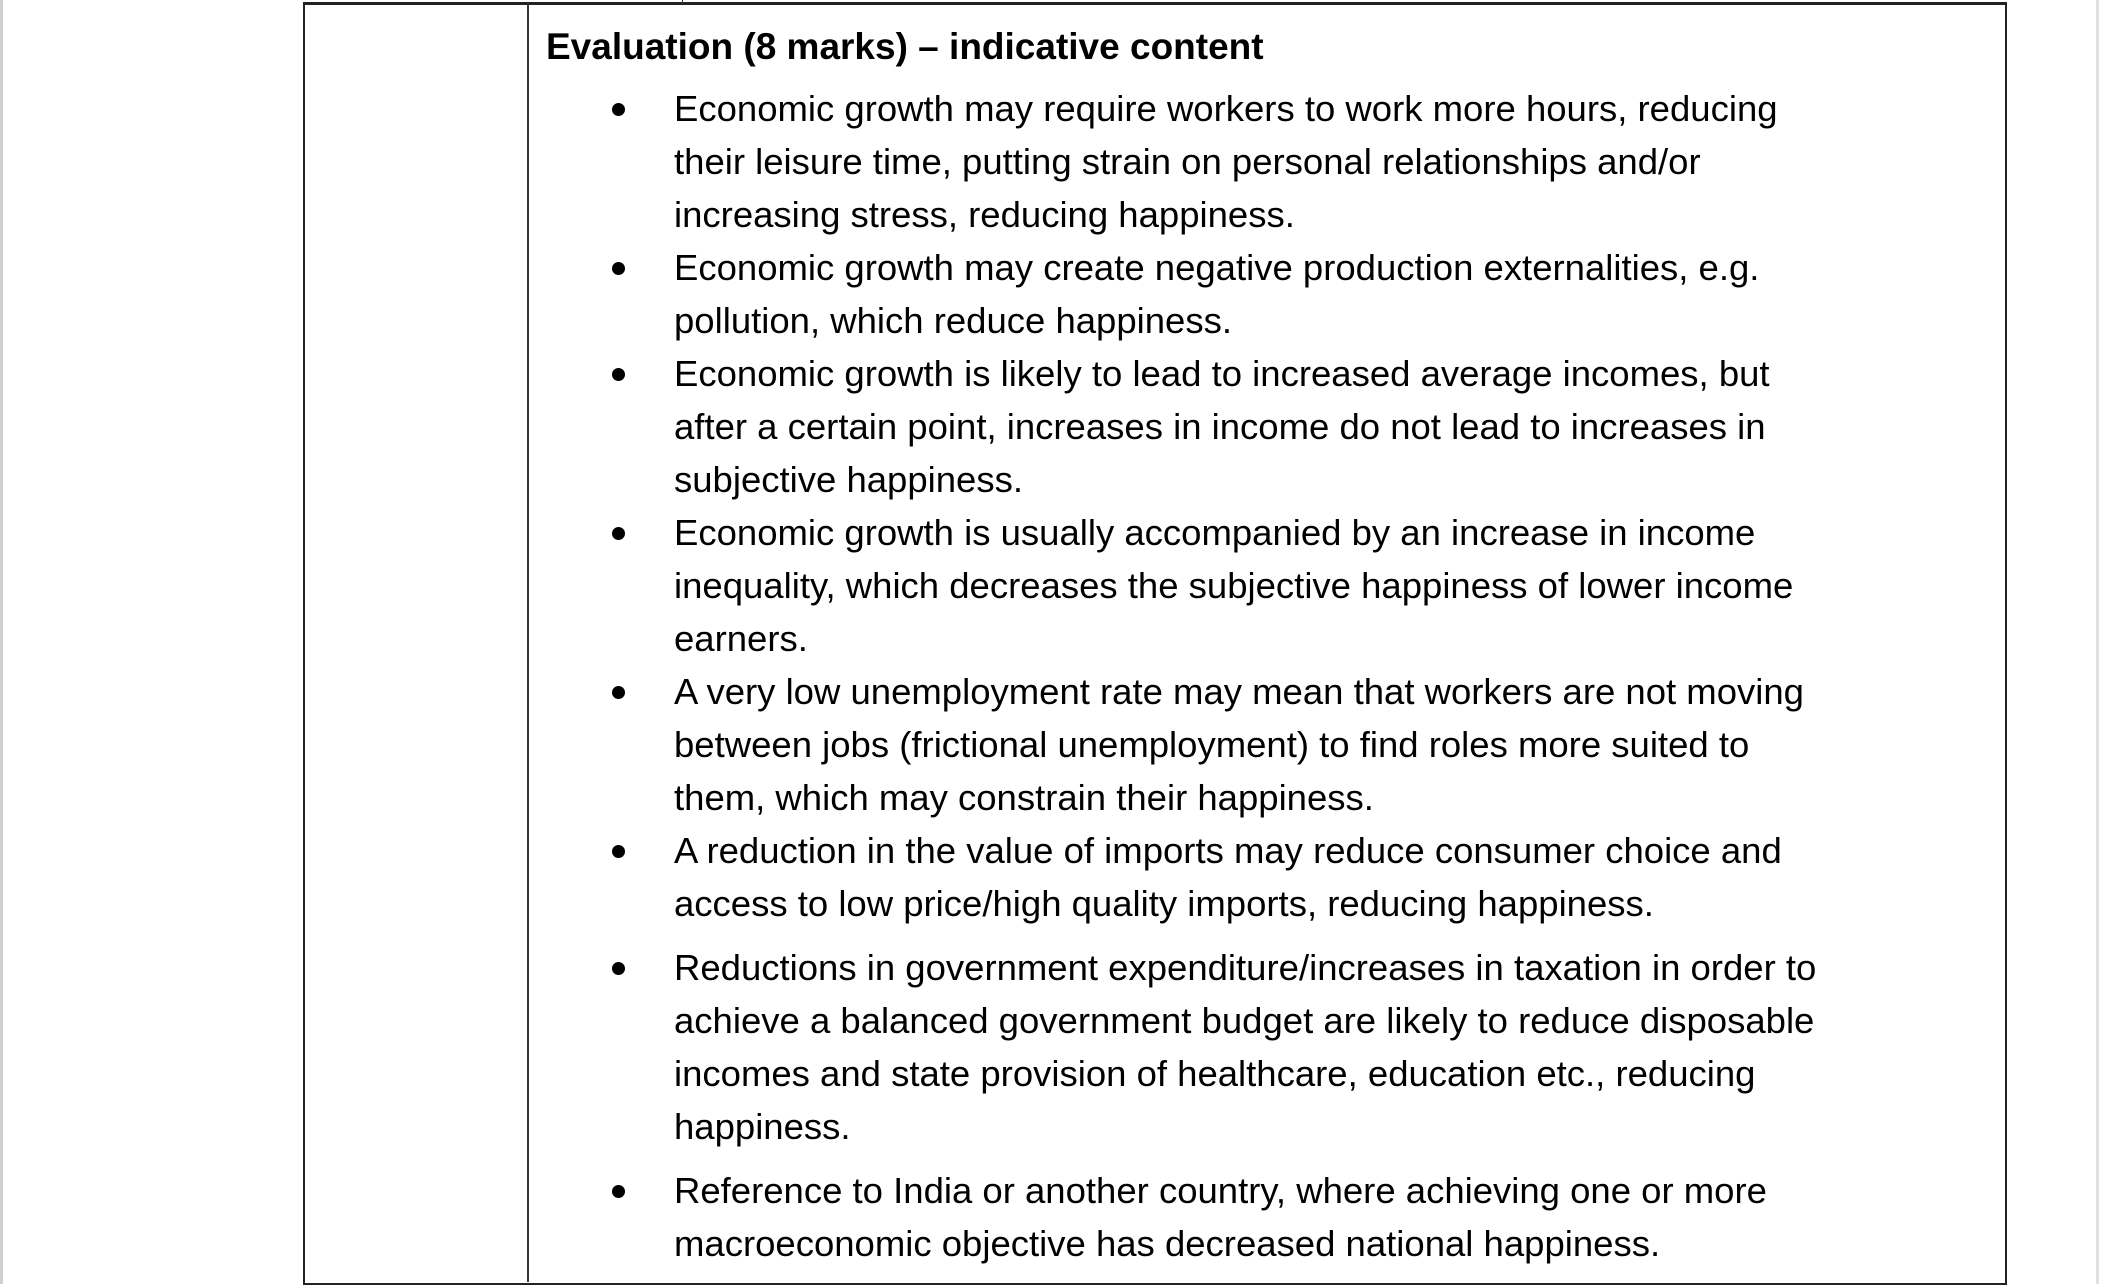 This screenshot has width=2110, height=1285. I want to click on bullet-text-line: happiness., so click(762, 1126).